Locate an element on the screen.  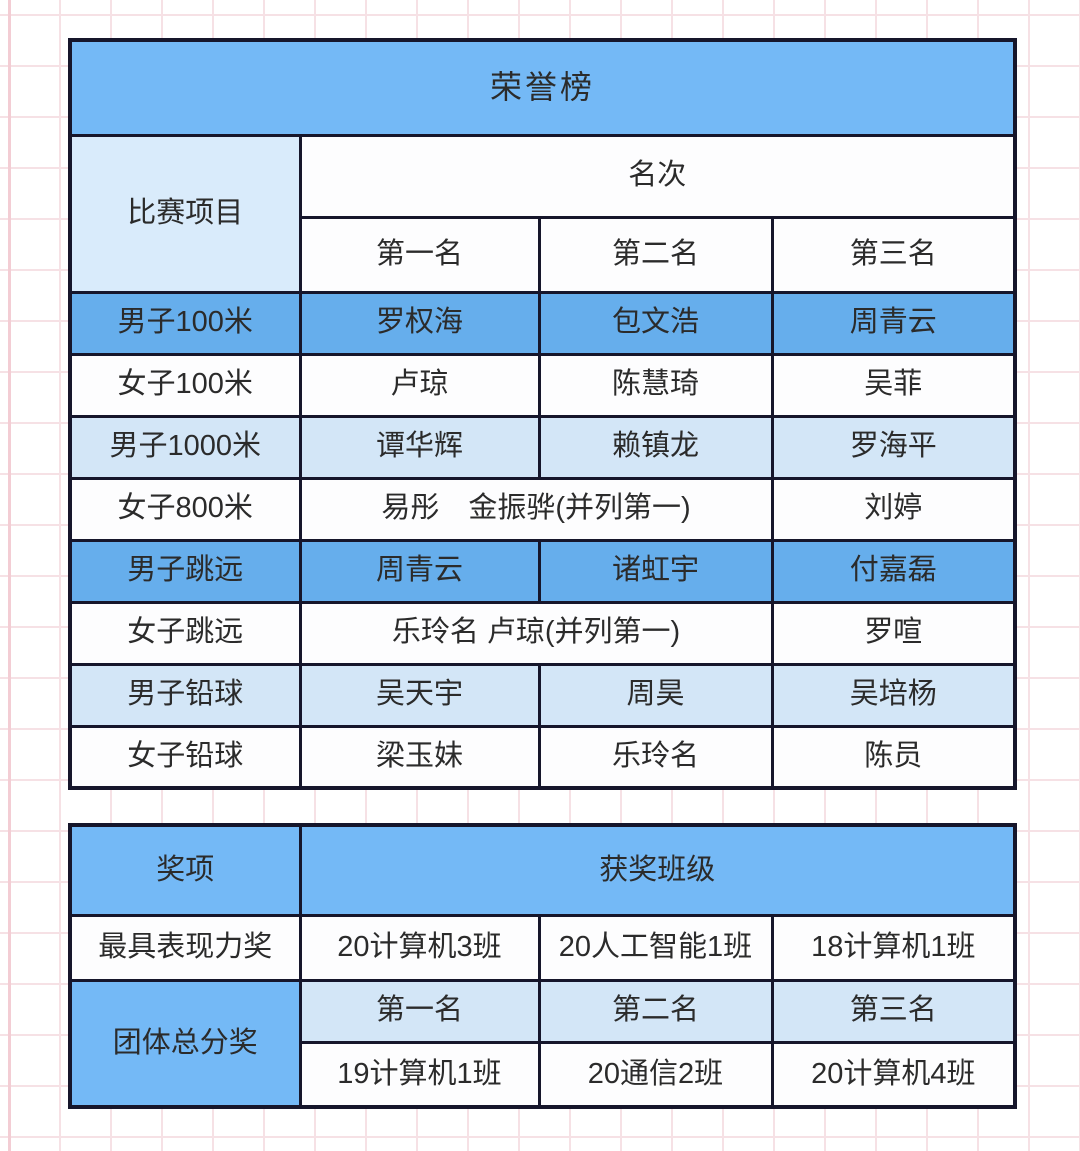
table-row: 最具表现力奖 20计算机3班 20人工智能1班 18计算机1班 is located at coordinates (542, 947).